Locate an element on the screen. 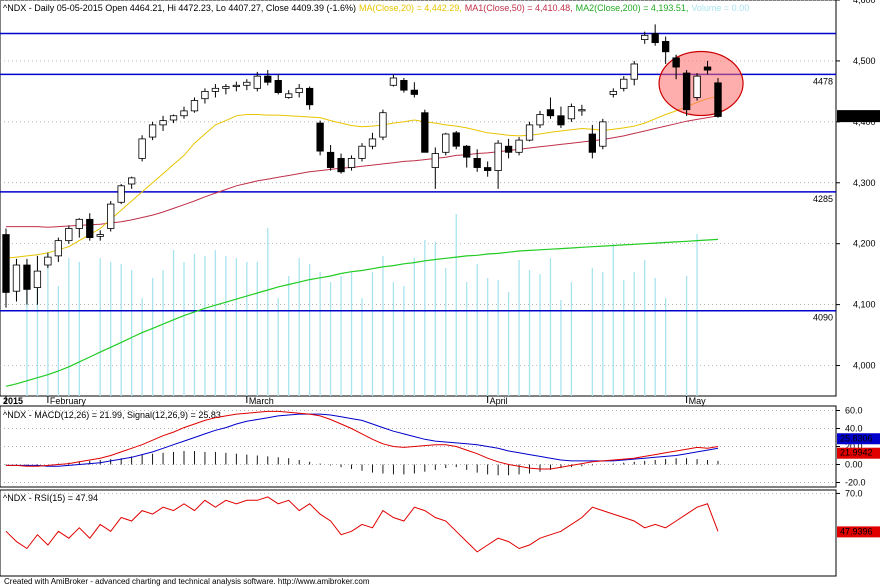  macd-value-box is located at coordinates (858, 453).